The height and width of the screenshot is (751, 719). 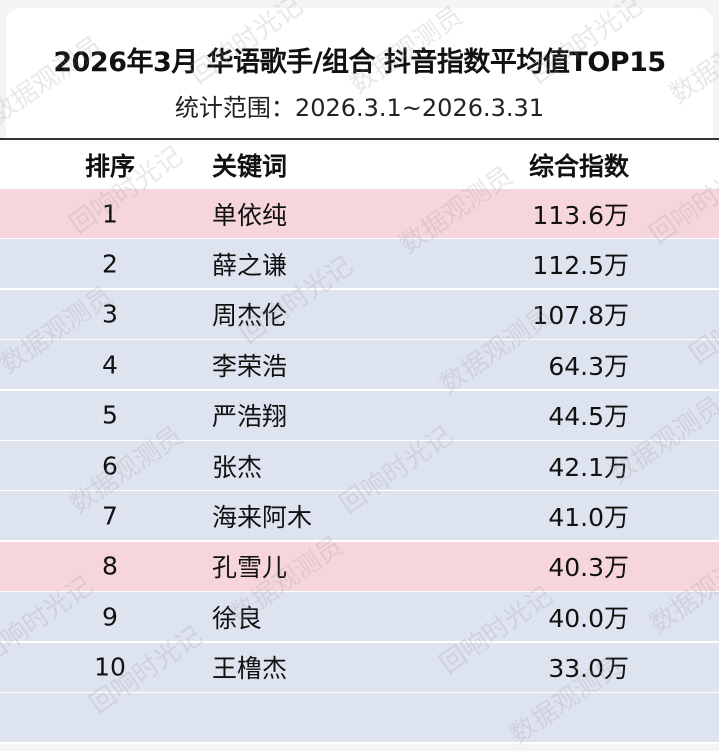 I want to click on index-cell: 33.0万, so click(x=588, y=669).